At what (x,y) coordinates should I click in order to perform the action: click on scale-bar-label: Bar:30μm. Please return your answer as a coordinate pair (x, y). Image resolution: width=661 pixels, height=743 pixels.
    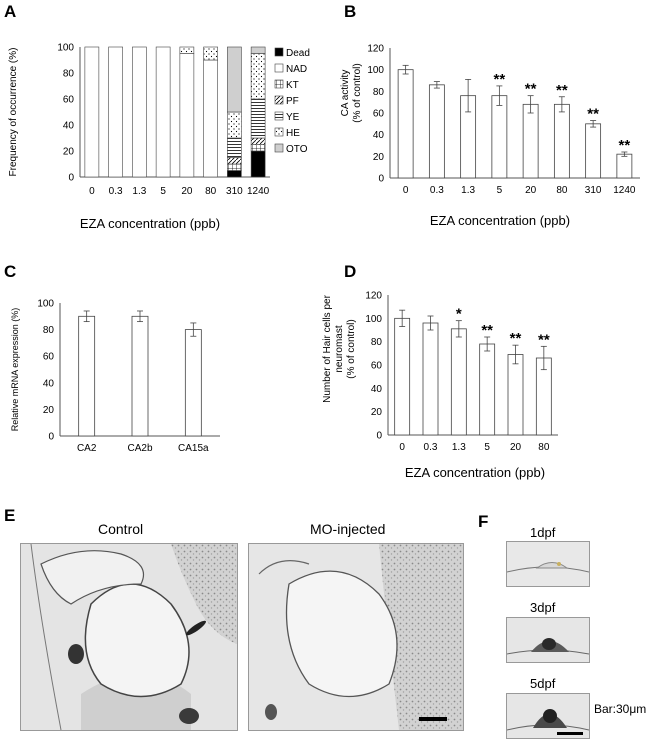
    Looking at the image, I should click on (620, 709).